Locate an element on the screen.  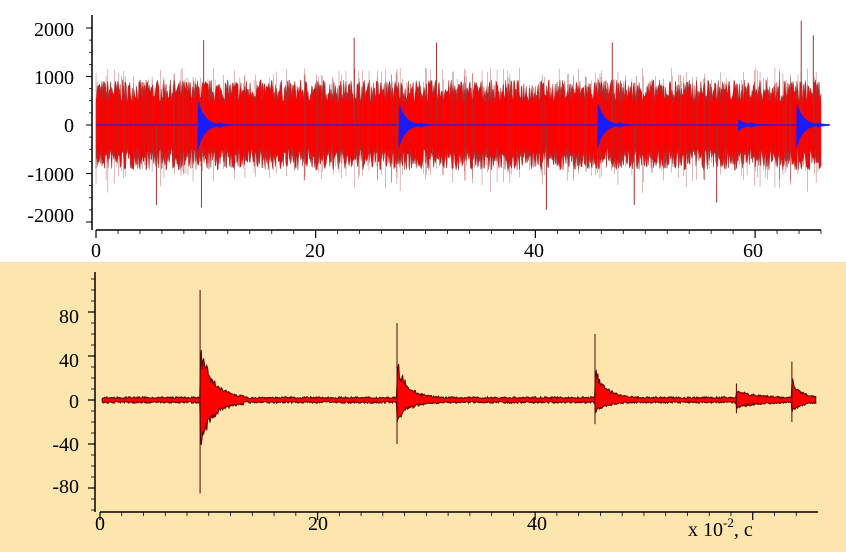
bottom-x-unit-label: x 10-2, c is located at coordinates (720, 528).